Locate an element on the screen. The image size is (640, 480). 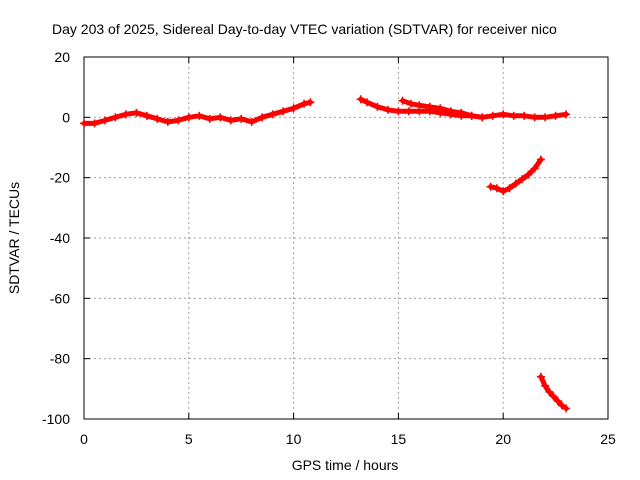
y-axis-label: SDTVAR / TECUs is located at coordinates (14, 238).